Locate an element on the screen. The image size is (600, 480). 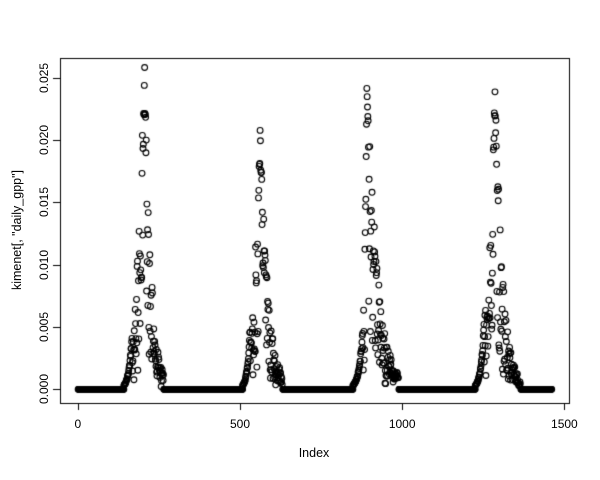
y-axis-title: kimenet[, "daily_gpp"] is located at coordinates (17, 230).